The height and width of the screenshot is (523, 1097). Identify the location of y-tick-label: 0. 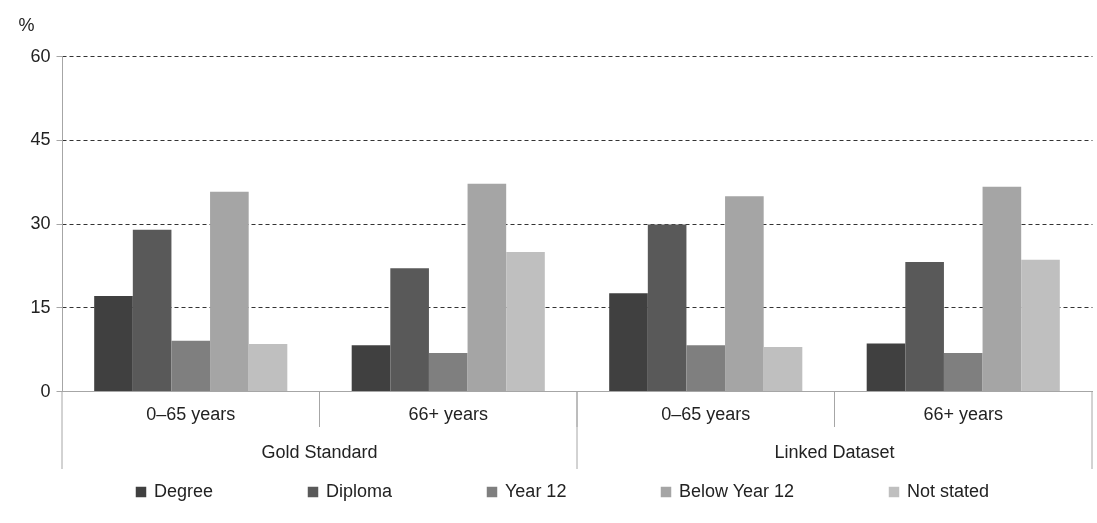
(45, 390).